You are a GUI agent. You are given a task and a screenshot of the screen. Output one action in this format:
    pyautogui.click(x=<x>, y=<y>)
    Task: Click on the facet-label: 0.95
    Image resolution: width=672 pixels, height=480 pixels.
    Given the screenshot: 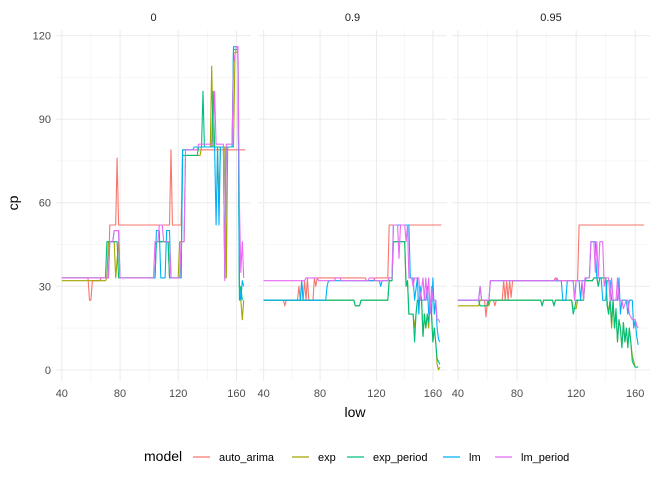 What is the action you would take?
    pyautogui.click(x=550, y=18)
    